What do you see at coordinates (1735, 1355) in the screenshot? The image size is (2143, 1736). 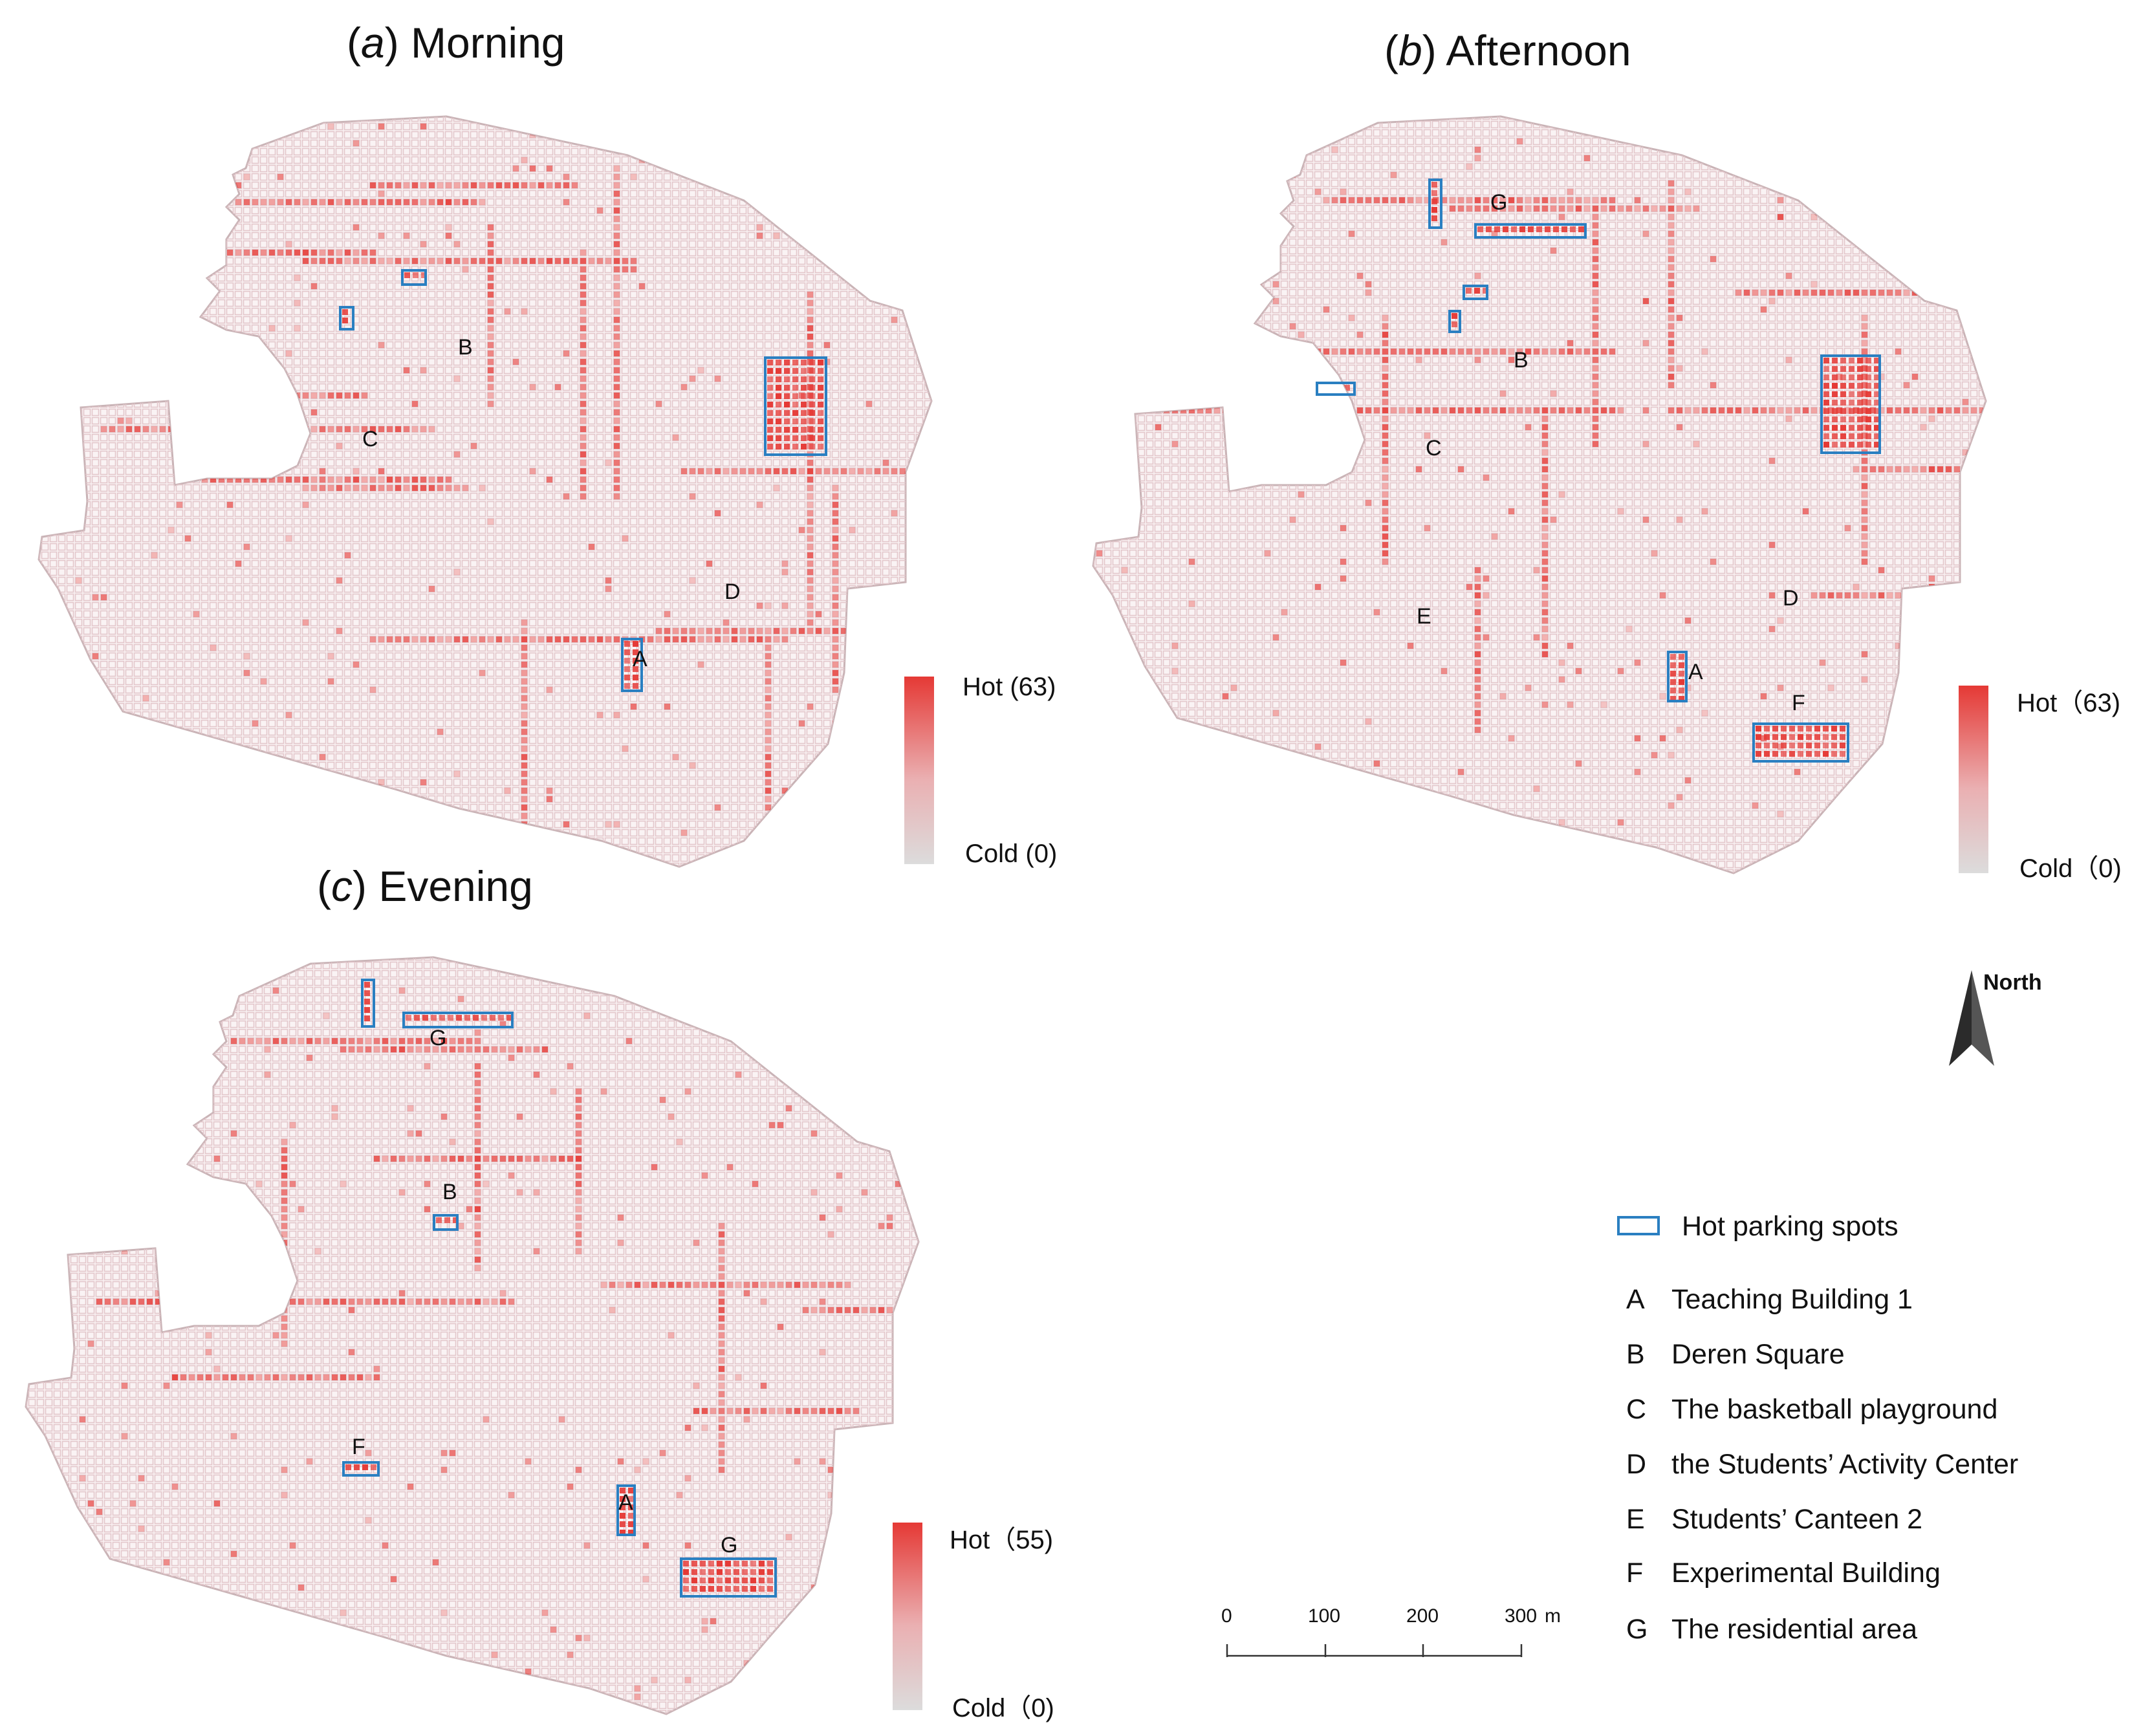 I see `legend-item-b: B Deren Square` at bounding box center [1735, 1355].